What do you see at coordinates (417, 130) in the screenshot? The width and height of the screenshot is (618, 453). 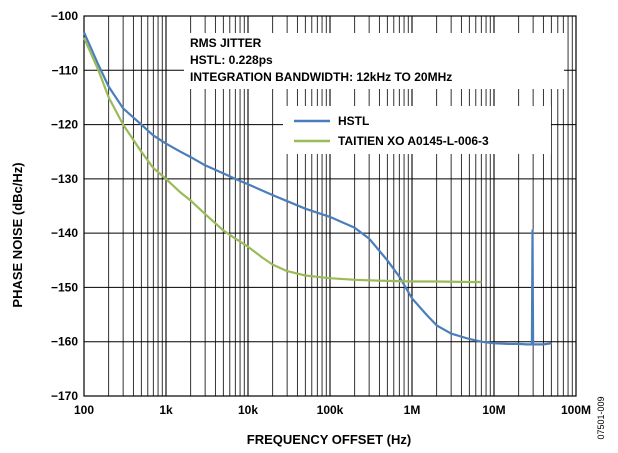 I see `legend: HSTL TAITIEN XO A0145-L-006-3` at bounding box center [417, 130].